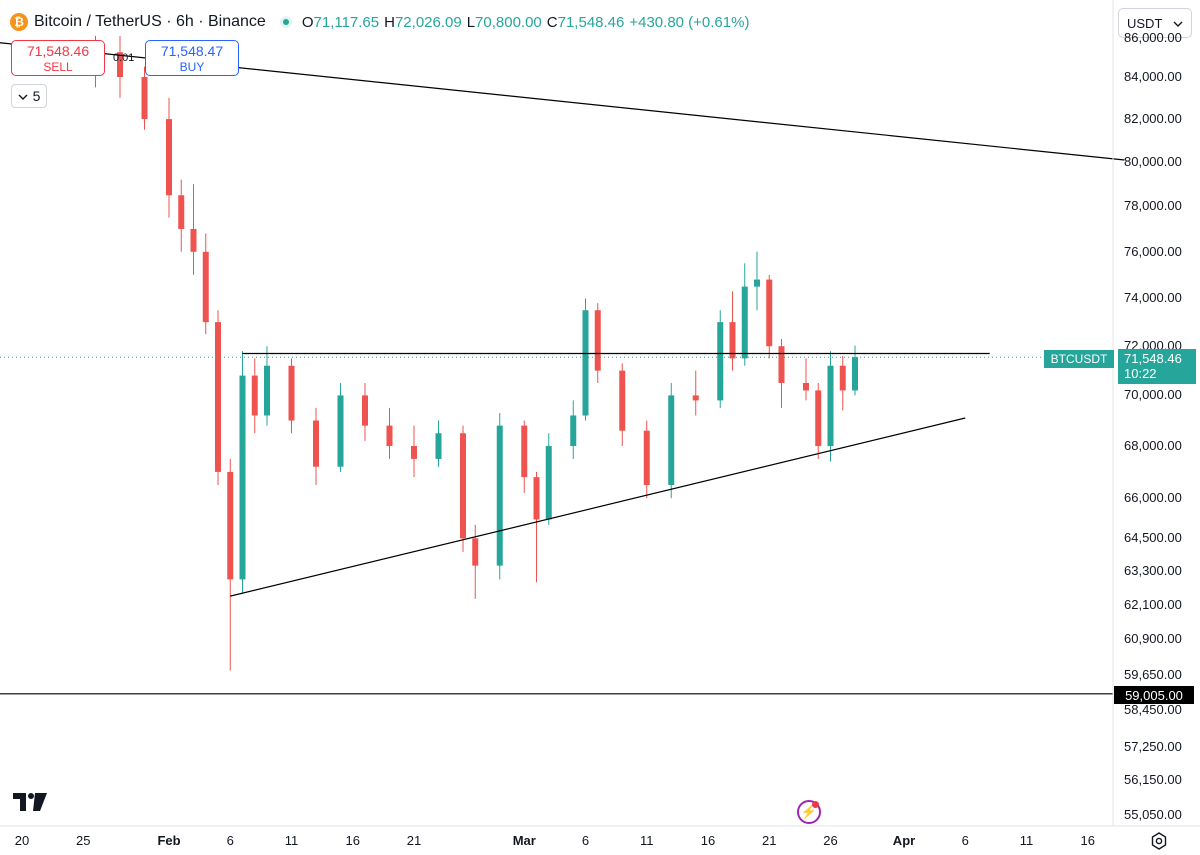 The width and height of the screenshot is (1200, 855). Describe the element at coordinates (591, 22) in the screenshot. I see `close-value: 71,548.46` at that location.